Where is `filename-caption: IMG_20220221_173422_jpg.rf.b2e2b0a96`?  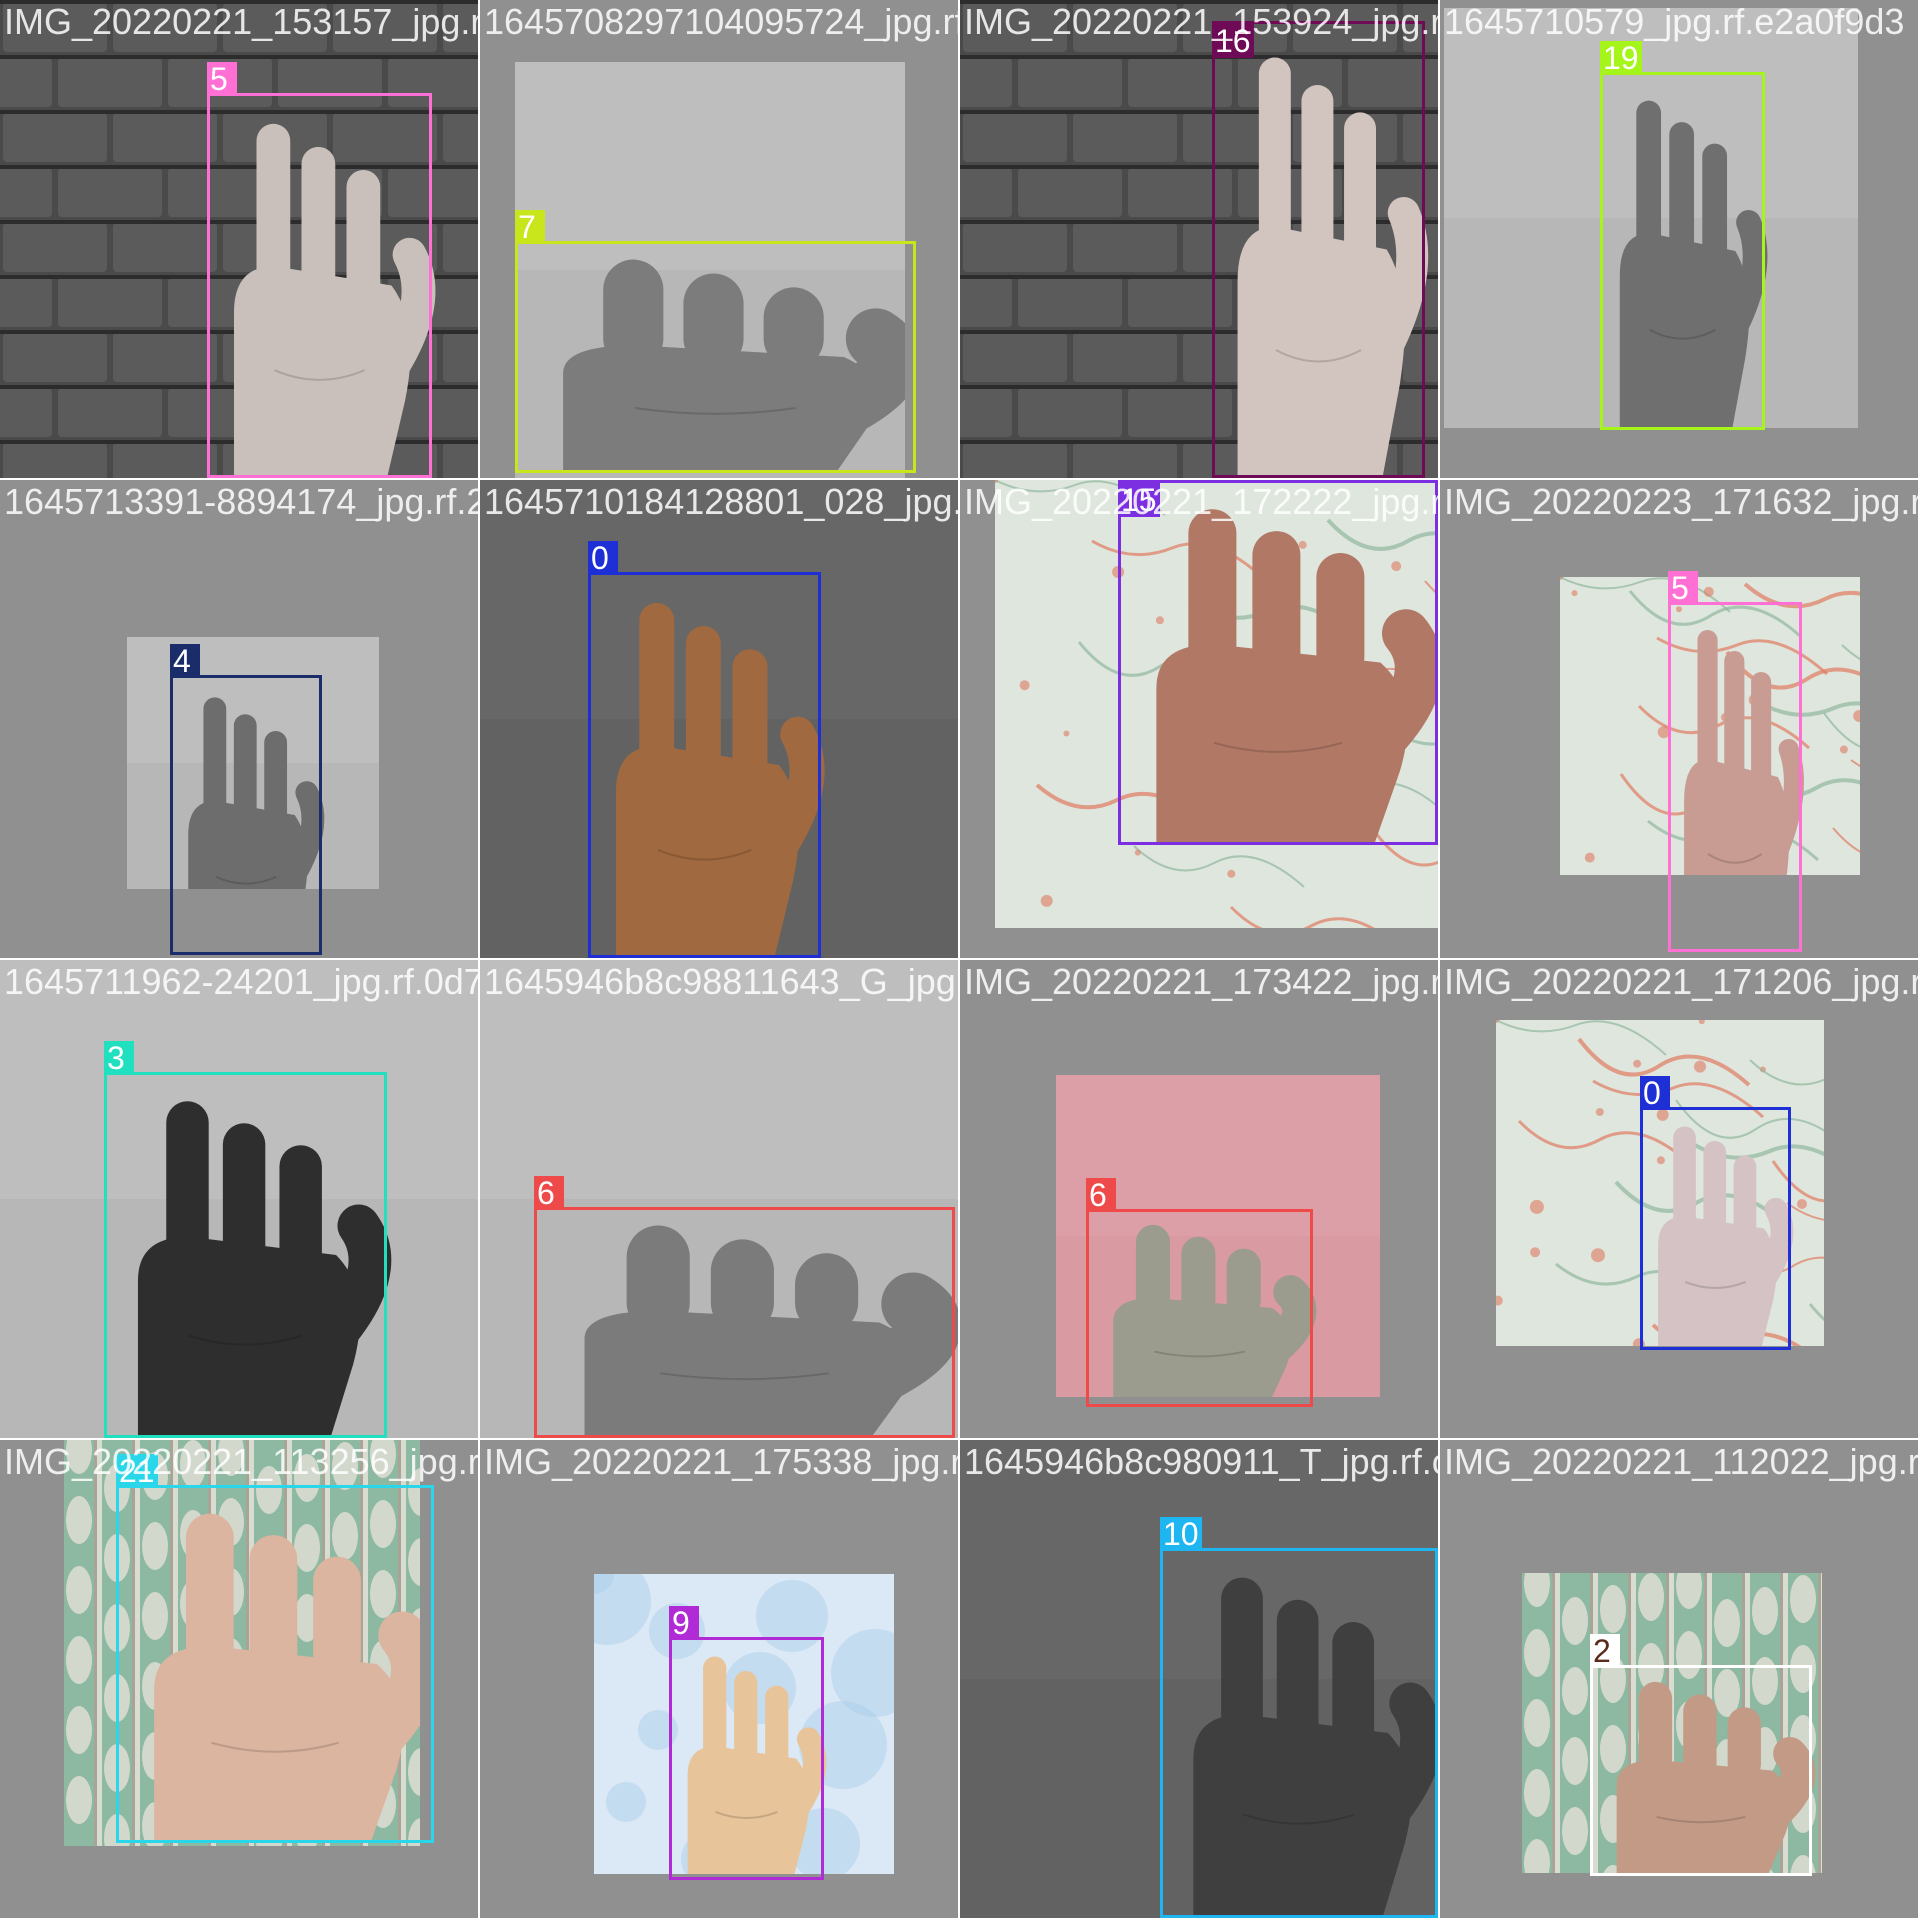
filename-caption: IMG_20220221_173422_jpg.rf.b2e2b0a96 is located at coordinates (1201, 981).